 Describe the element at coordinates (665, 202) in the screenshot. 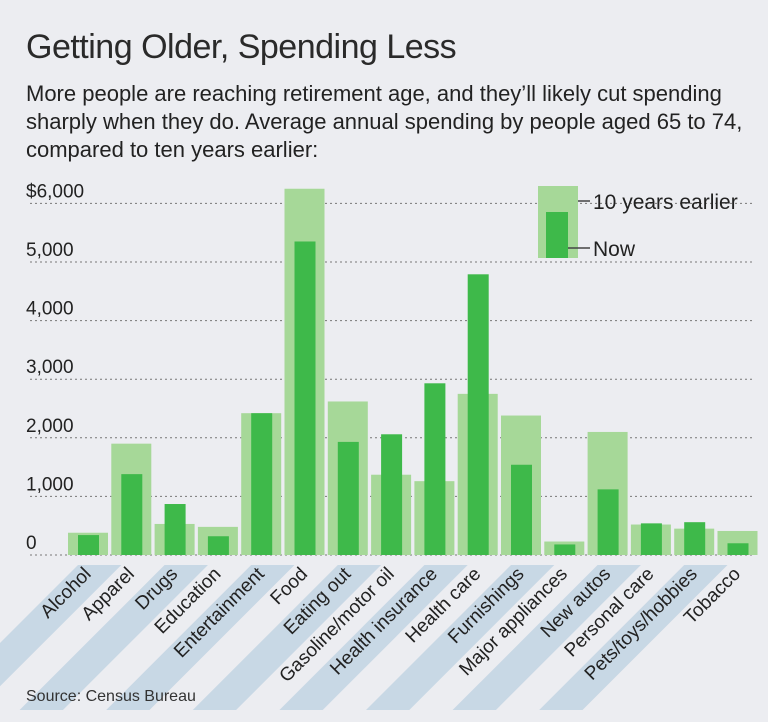

I see `legend-label-earlier: 10 years earlier` at that location.